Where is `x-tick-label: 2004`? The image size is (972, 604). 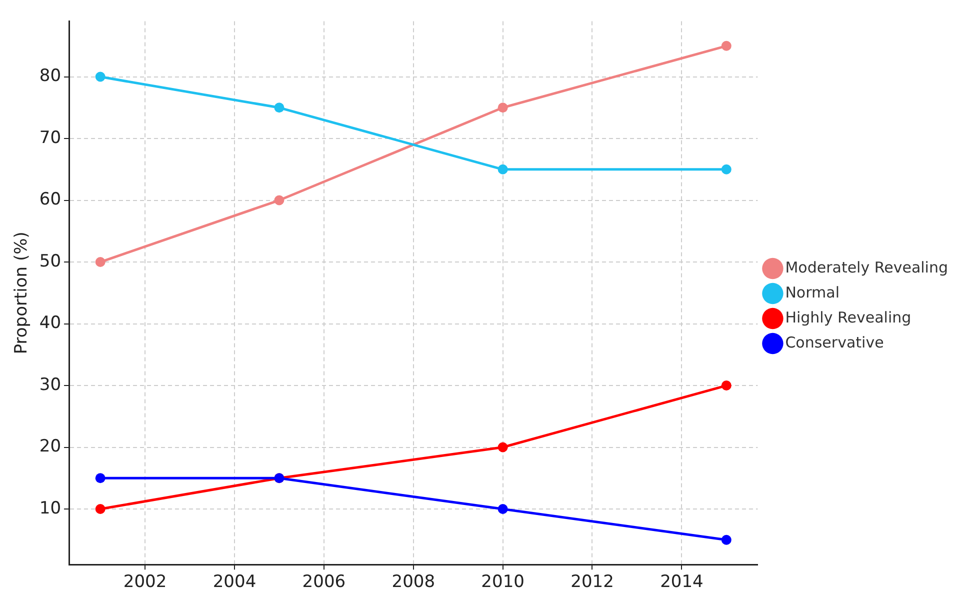 x-tick-label: 2004 is located at coordinates (234, 582).